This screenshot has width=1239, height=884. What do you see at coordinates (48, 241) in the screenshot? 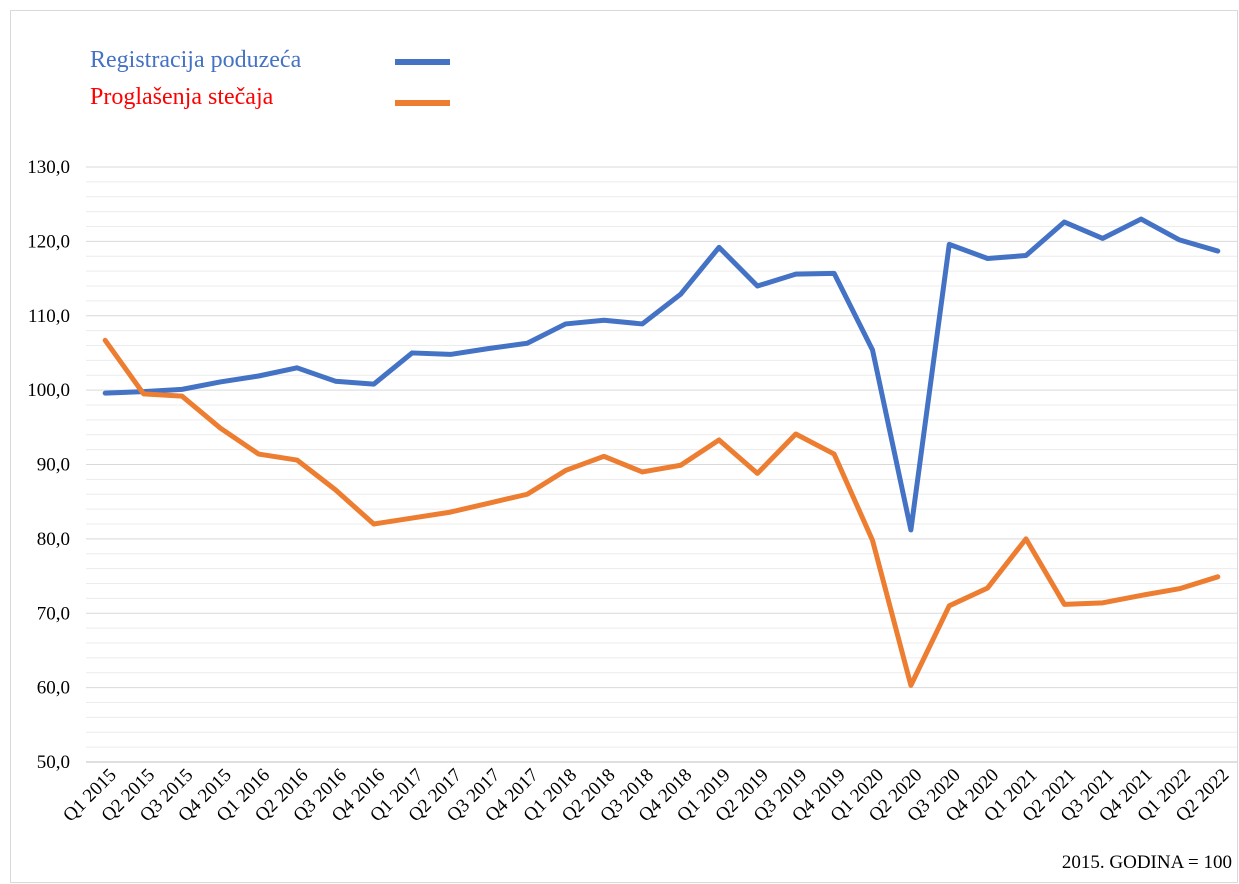
I see `y-tick-label: 120,0` at bounding box center [48, 241].